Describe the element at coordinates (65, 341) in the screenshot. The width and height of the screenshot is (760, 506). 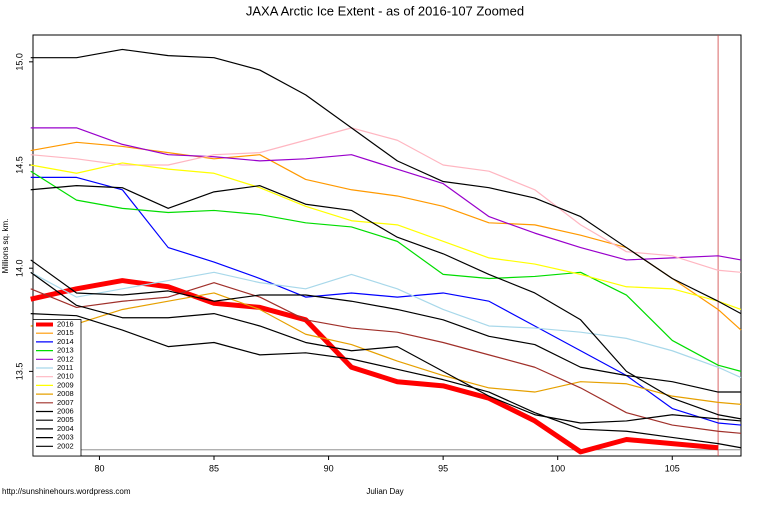
I see `legend-label: 2014` at that location.